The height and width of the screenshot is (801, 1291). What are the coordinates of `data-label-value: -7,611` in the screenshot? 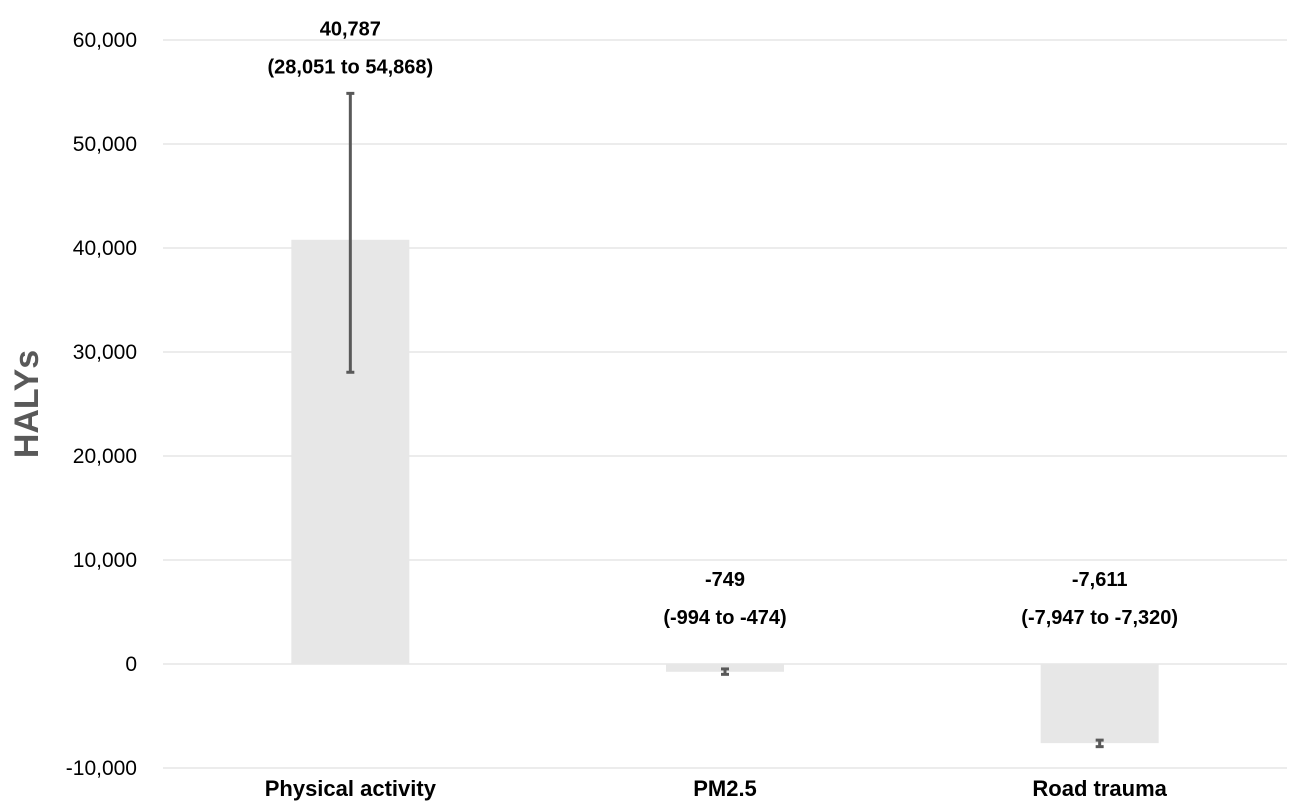 It's located at (1100, 580).